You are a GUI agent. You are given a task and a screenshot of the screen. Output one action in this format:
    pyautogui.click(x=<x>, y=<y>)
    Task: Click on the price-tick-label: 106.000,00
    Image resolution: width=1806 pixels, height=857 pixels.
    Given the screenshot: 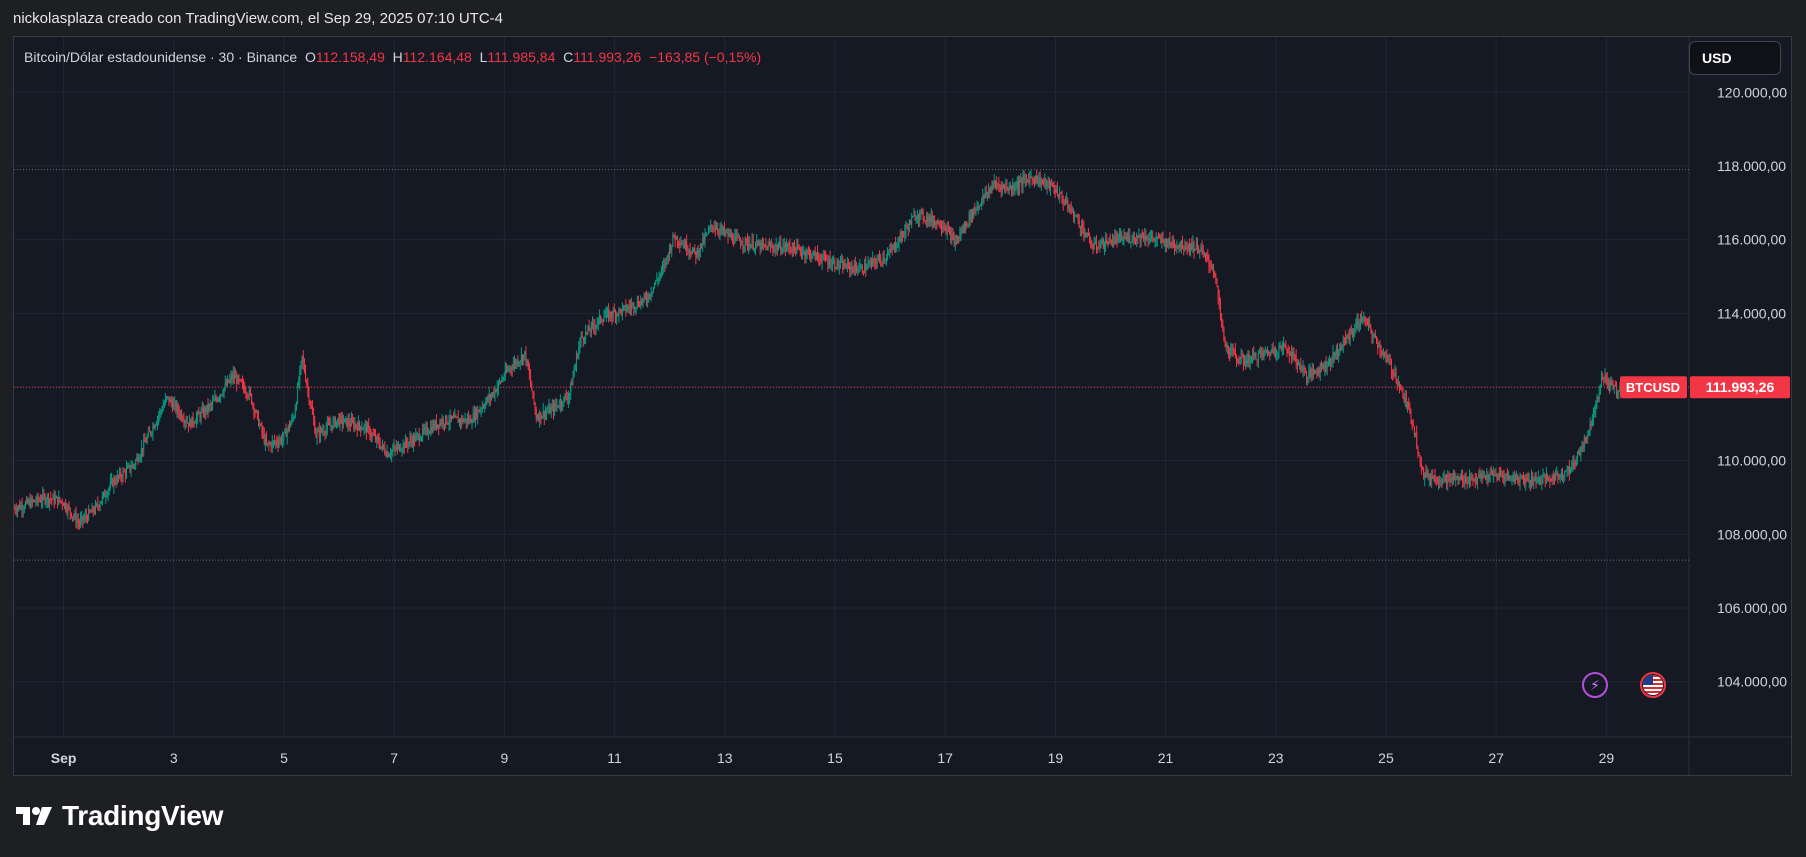 What is the action you would take?
    pyautogui.click(x=1752, y=608)
    